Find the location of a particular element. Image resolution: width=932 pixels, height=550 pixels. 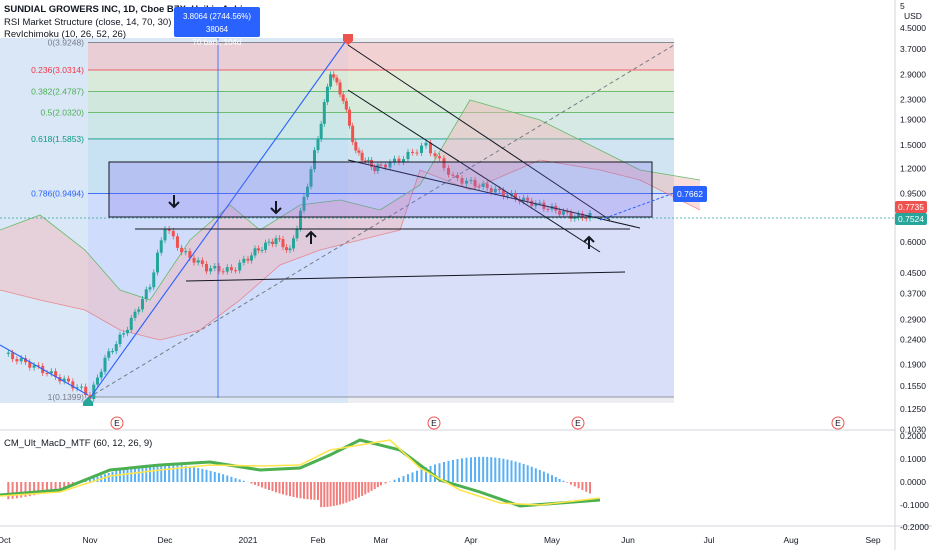

earnings-marker-label: E is located at coordinates (434, 423).